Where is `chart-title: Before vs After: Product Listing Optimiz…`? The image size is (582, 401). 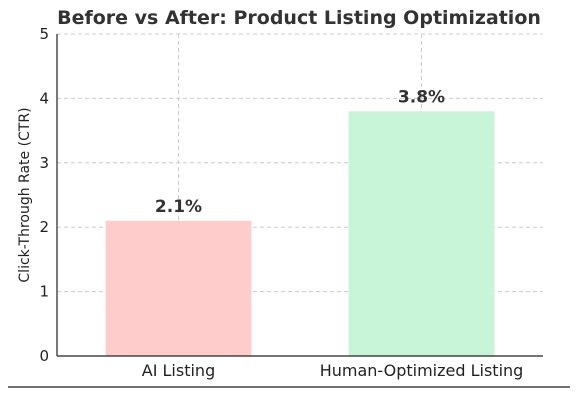
chart-title: Before vs After: Product Listing Optimiz… is located at coordinates (299, 18).